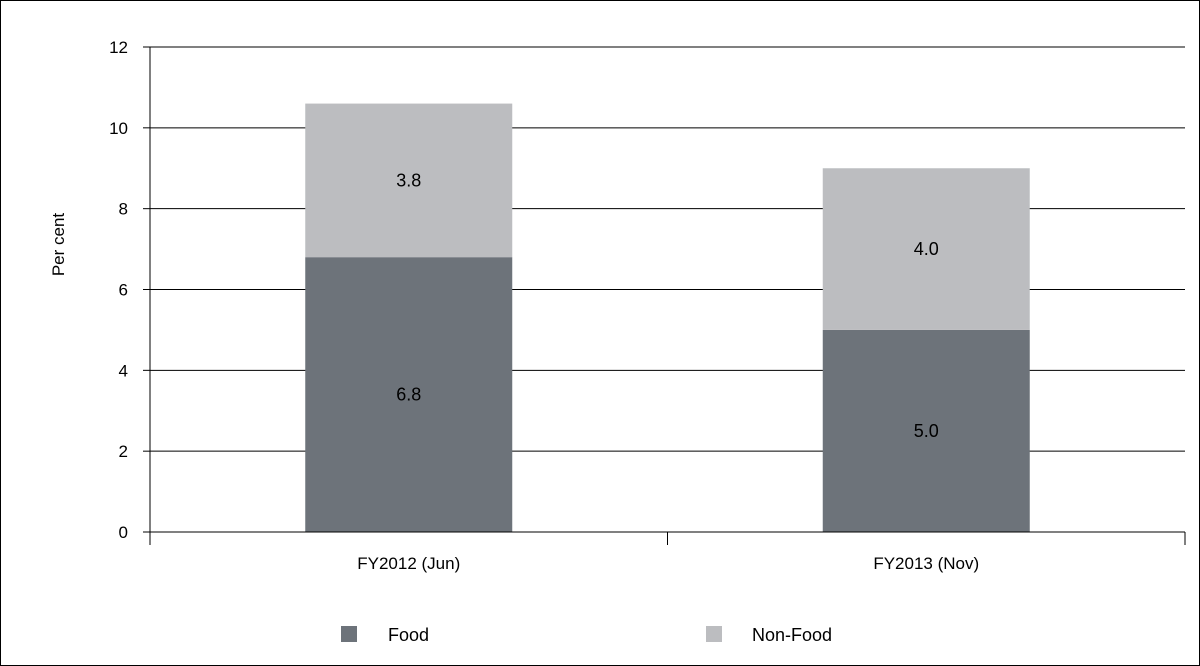 This screenshot has height=666, width=1200. I want to click on bar-value-label: 4.0, so click(926, 249).